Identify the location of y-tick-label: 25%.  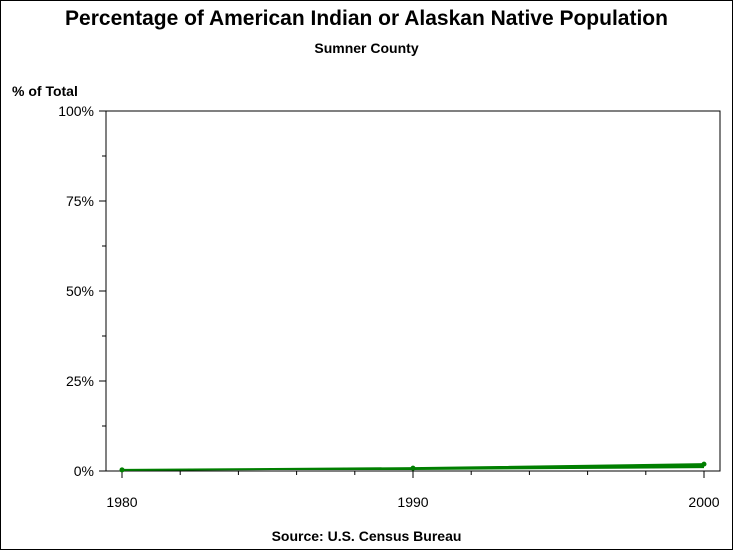
(80, 381).